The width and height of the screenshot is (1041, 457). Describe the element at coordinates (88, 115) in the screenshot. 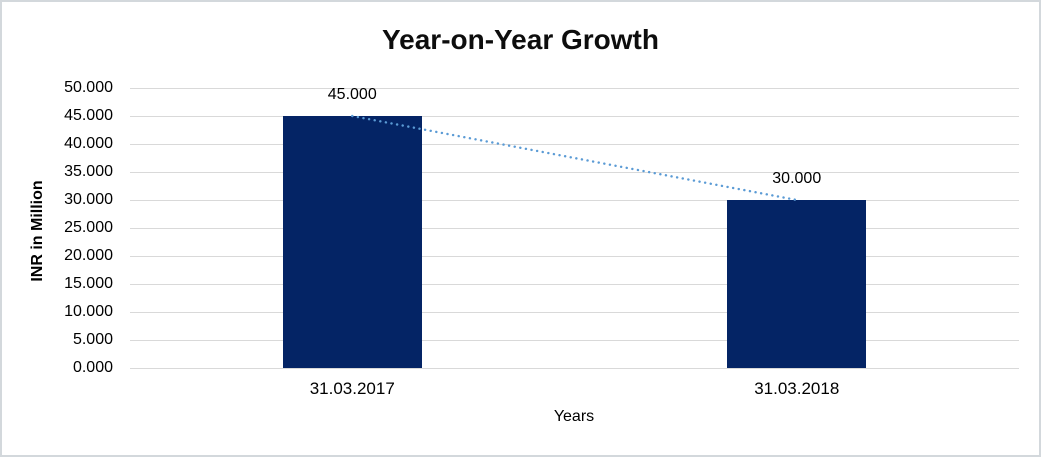

I see `y-tick-label: 45.000` at that location.